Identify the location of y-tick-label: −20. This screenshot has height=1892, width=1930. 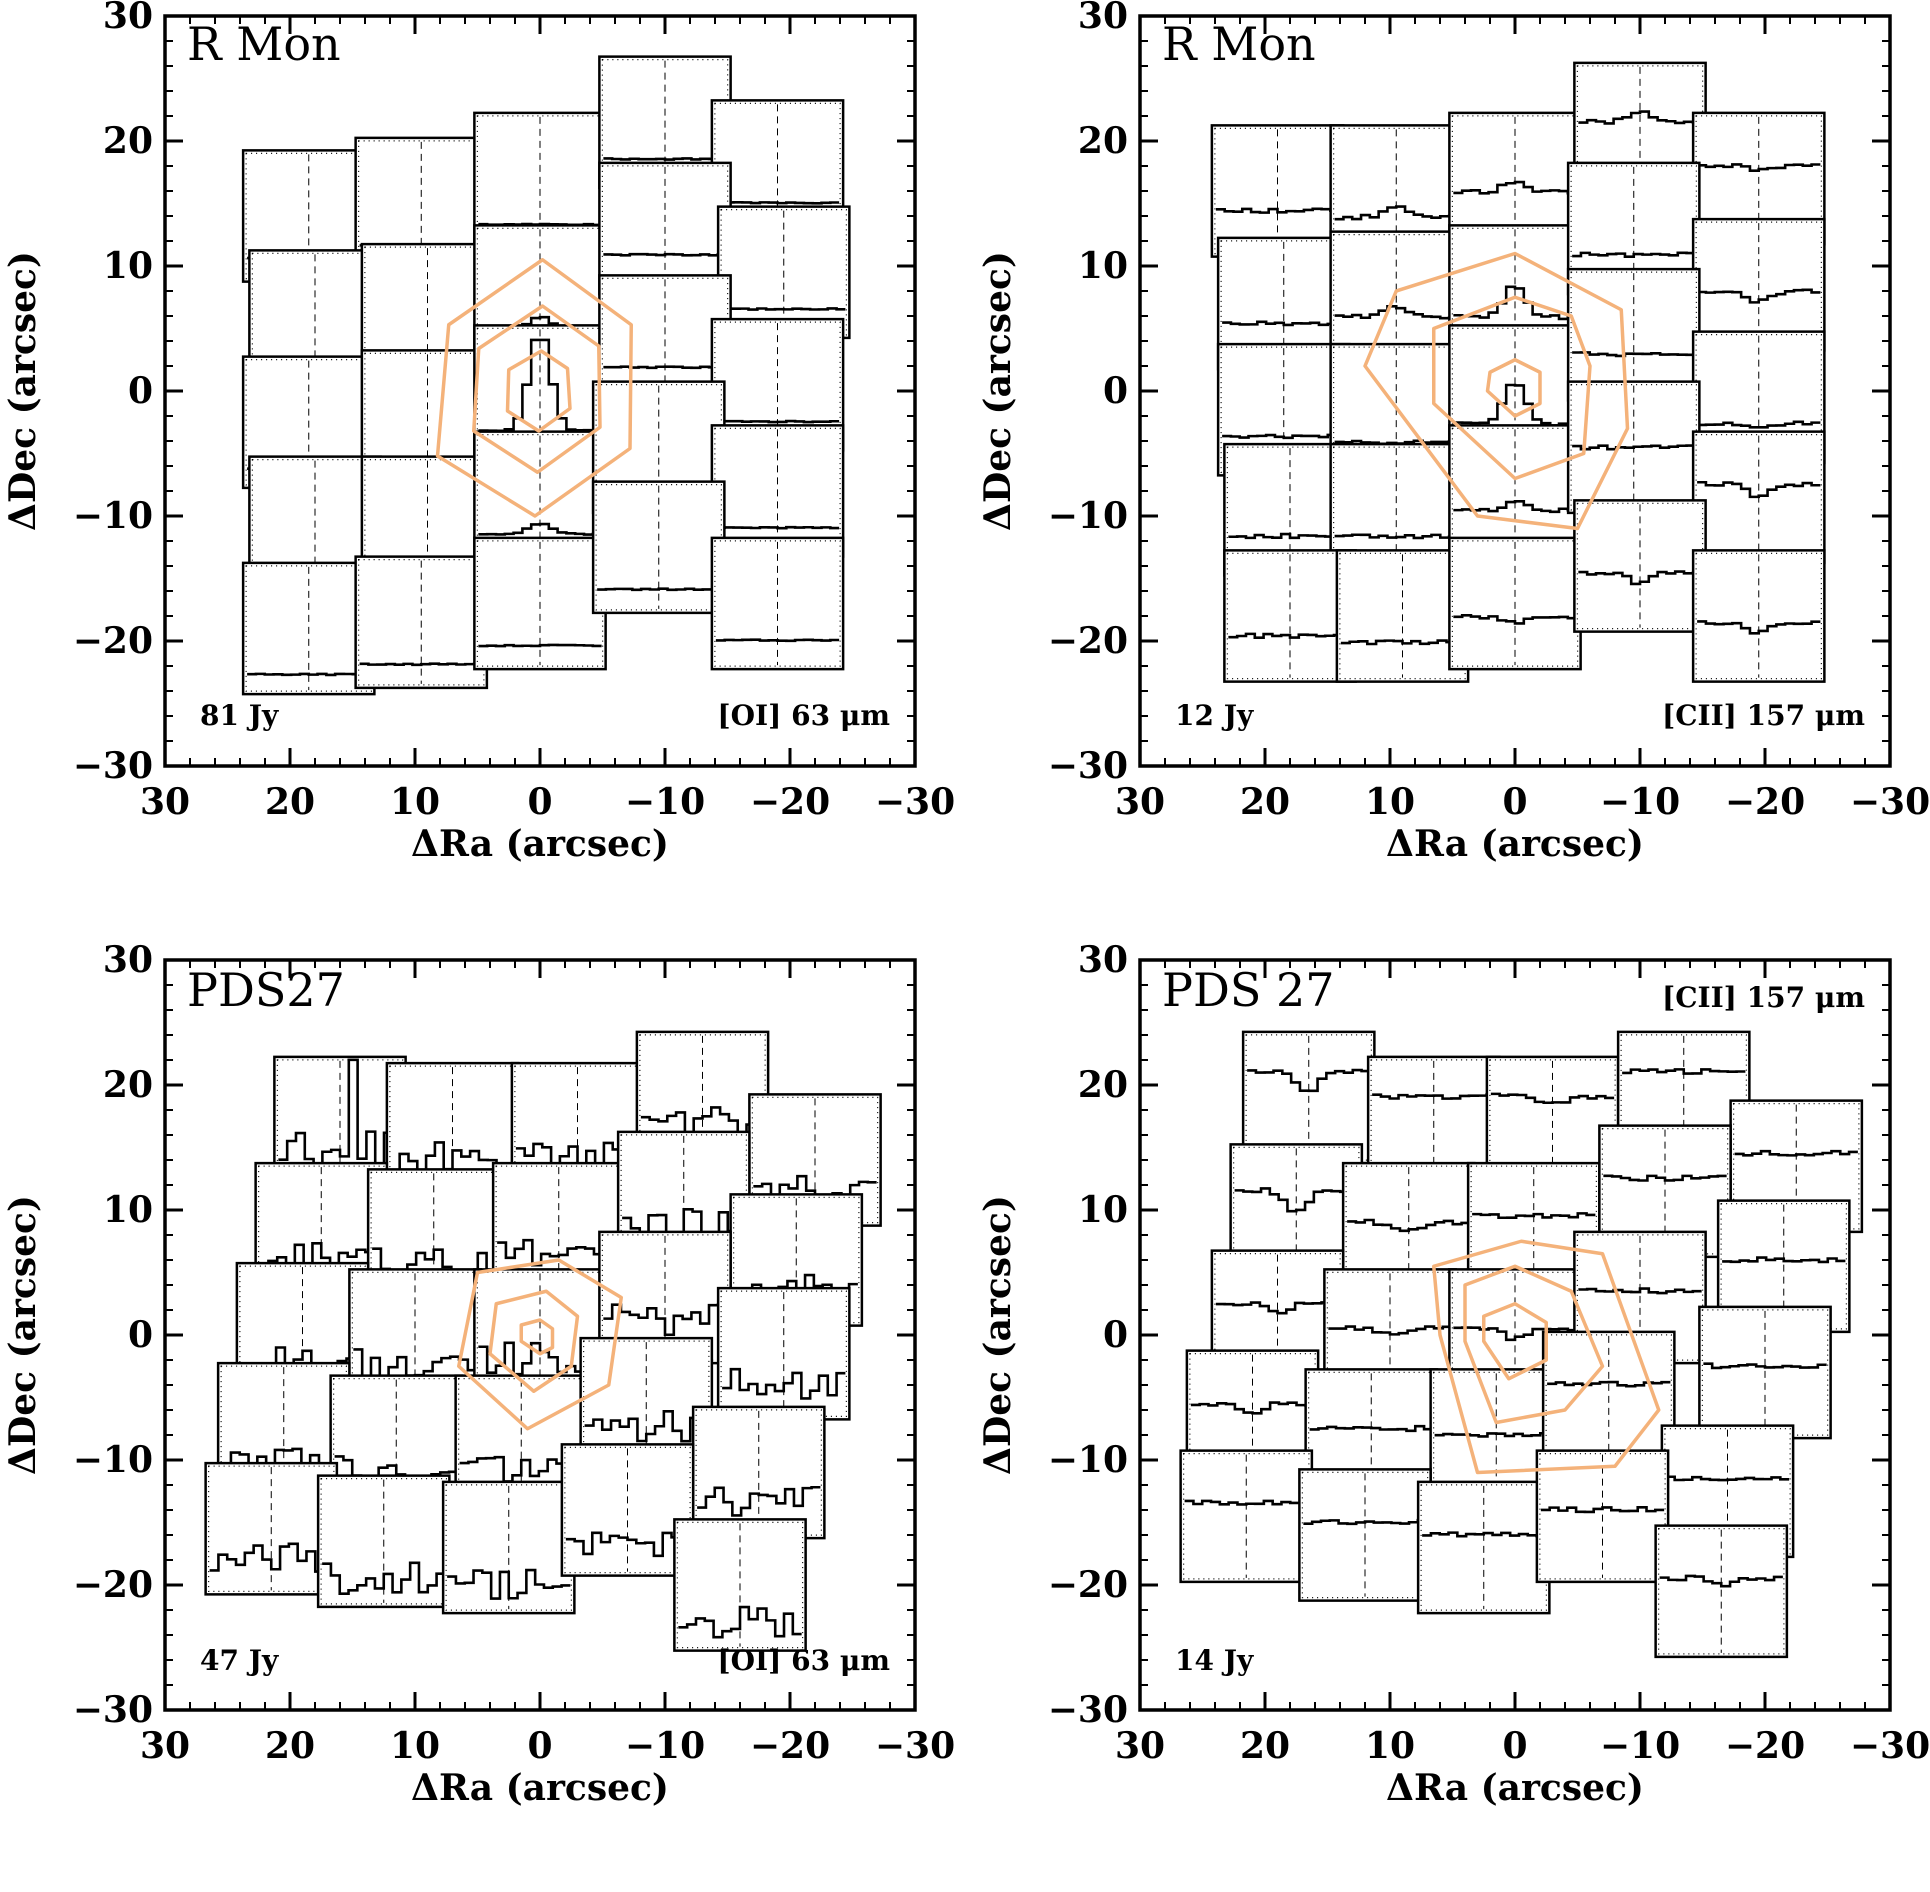
(113, 641).